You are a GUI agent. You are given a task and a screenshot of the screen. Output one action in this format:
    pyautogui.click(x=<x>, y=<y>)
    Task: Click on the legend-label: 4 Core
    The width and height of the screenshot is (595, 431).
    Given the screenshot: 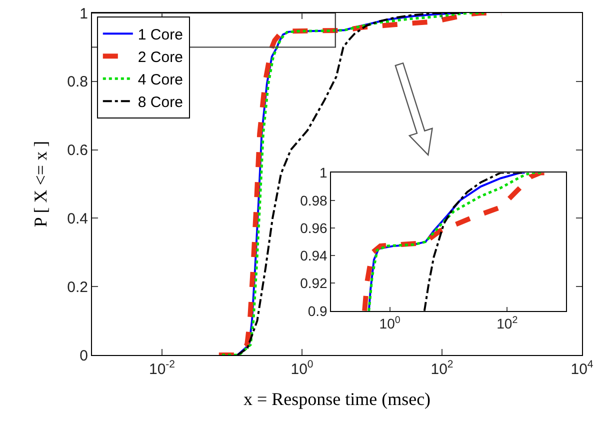 What is the action you would take?
    pyautogui.click(x=160, y=80)
    